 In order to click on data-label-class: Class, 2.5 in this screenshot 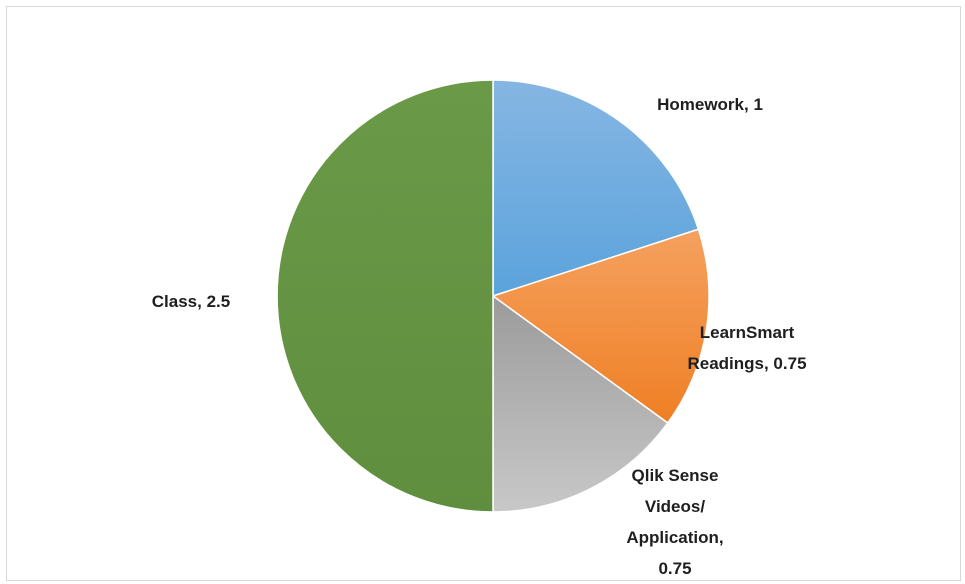, I will do `click(191, 301)`.